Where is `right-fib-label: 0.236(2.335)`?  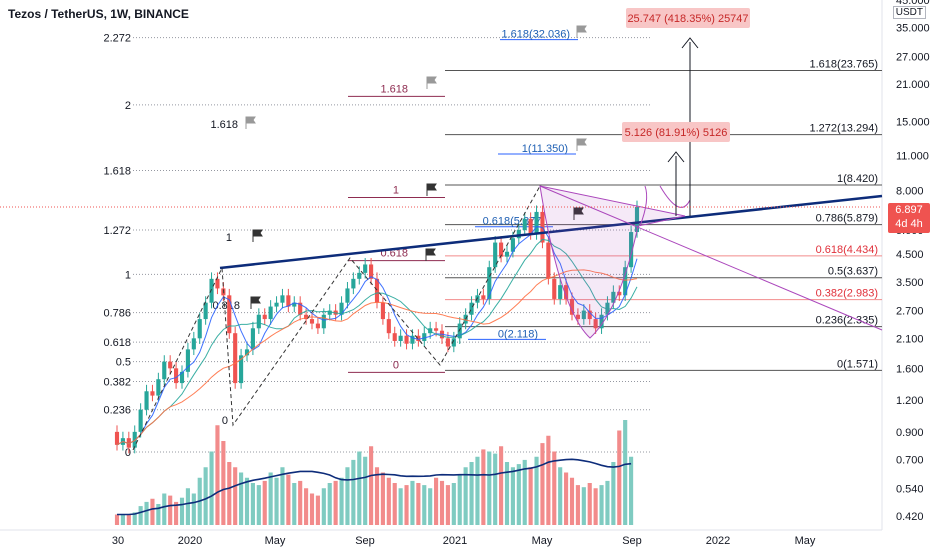 right-fib-label: 0.236(2.335) is located at coordinates (847, 321).